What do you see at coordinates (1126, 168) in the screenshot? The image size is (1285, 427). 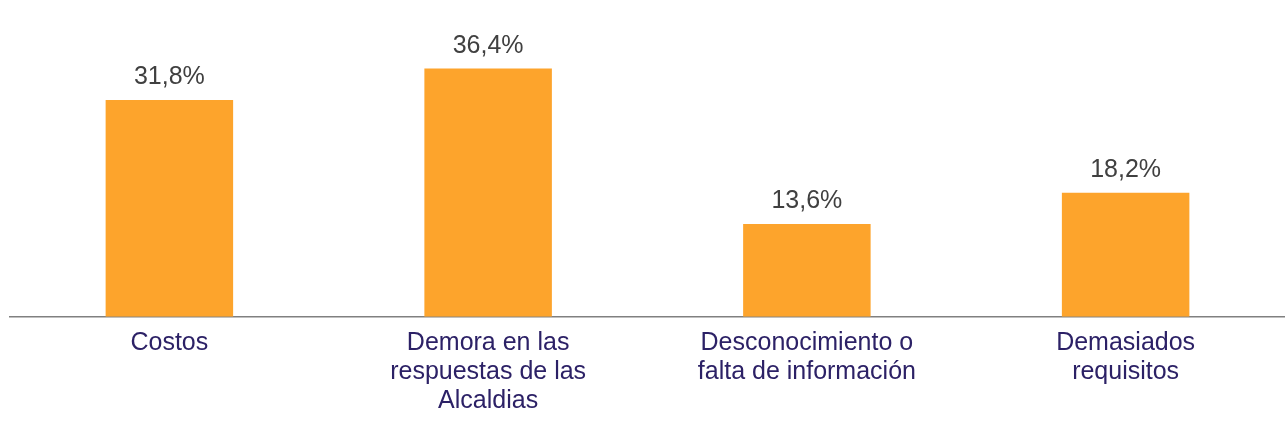 I see `data-label: 18,2%` at bounding box center [1126, 168].